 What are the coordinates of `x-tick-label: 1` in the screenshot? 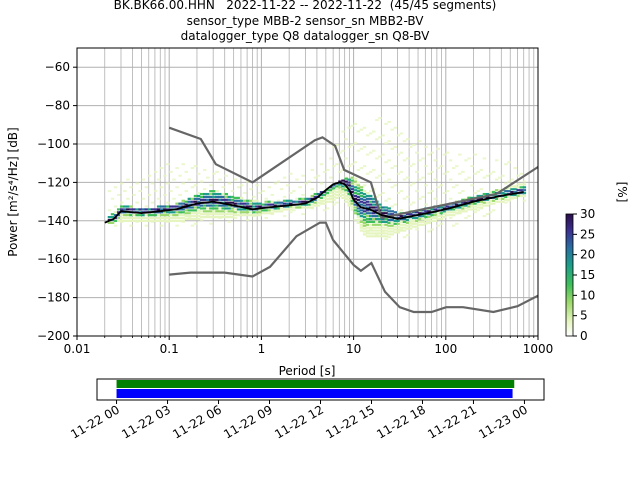 It's located at (262, 349).